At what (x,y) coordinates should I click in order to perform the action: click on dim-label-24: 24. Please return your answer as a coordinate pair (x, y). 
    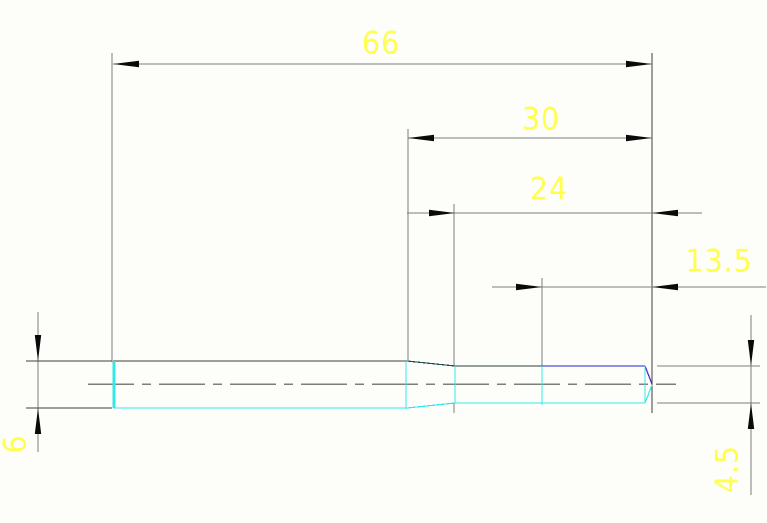
    Looking at the image, I should click on (549, 189).